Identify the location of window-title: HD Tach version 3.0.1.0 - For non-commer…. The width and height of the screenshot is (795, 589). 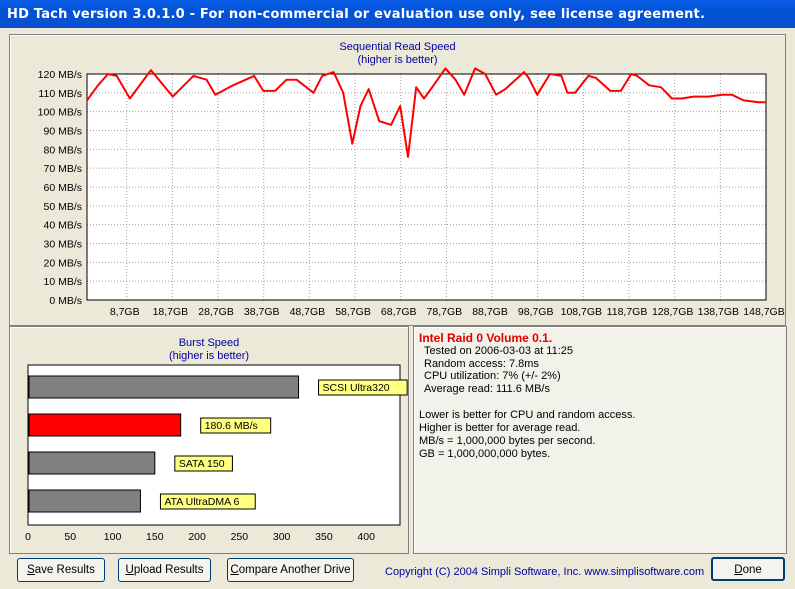
(356, 14).